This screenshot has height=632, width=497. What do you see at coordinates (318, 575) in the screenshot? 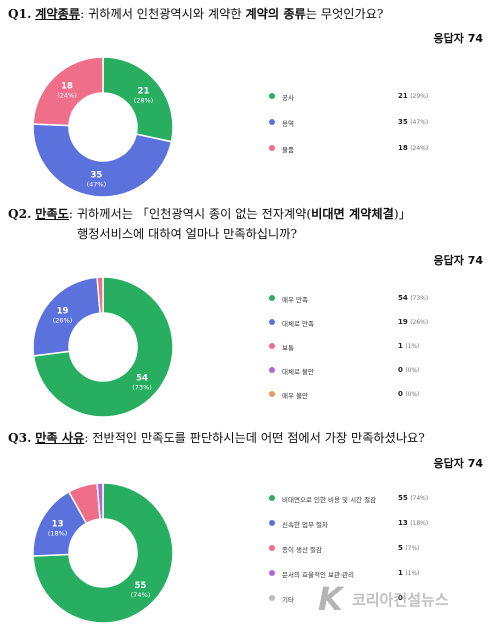
I see `legend-label: 문서의 효율적인 보관·관리` at bounding box center [318, 575].